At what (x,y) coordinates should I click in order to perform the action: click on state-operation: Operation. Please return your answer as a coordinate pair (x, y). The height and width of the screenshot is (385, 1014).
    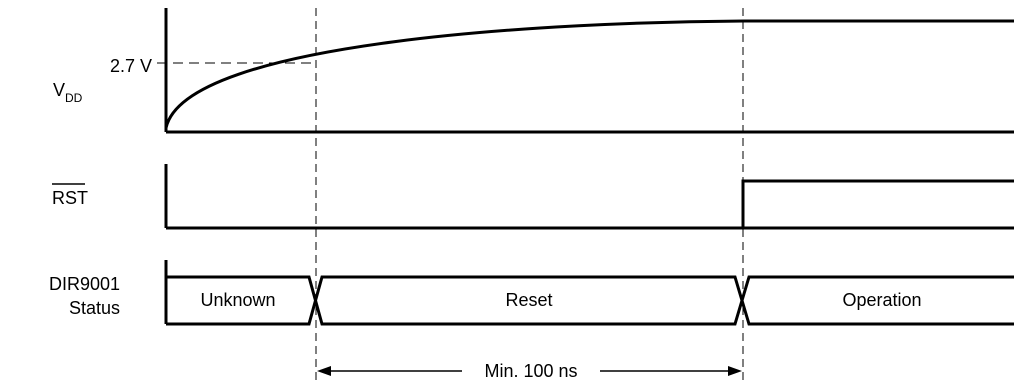
    Looking at the image, I should click on (881, 300).